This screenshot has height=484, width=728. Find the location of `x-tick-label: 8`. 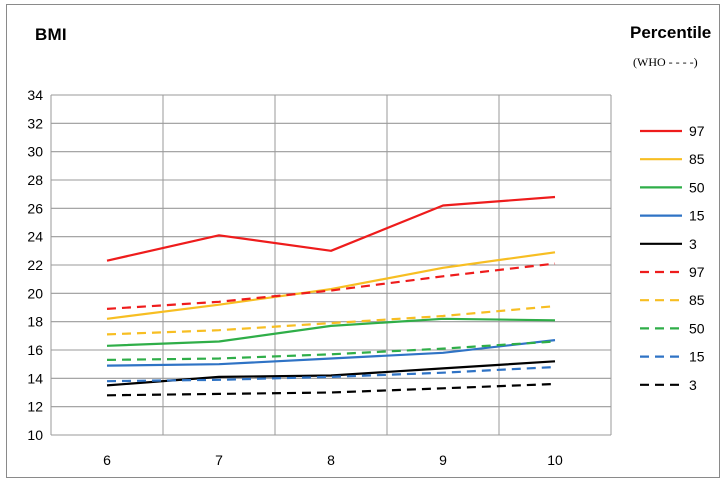

x-tick-label: 8 is located at coordinates (331, 460).